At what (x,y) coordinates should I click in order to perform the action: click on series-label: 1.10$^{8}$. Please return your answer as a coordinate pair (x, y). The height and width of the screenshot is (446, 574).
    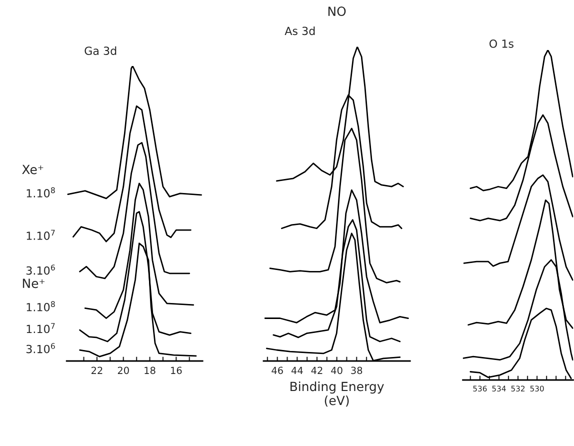
    Looking at the image, I should click on (40, 192).